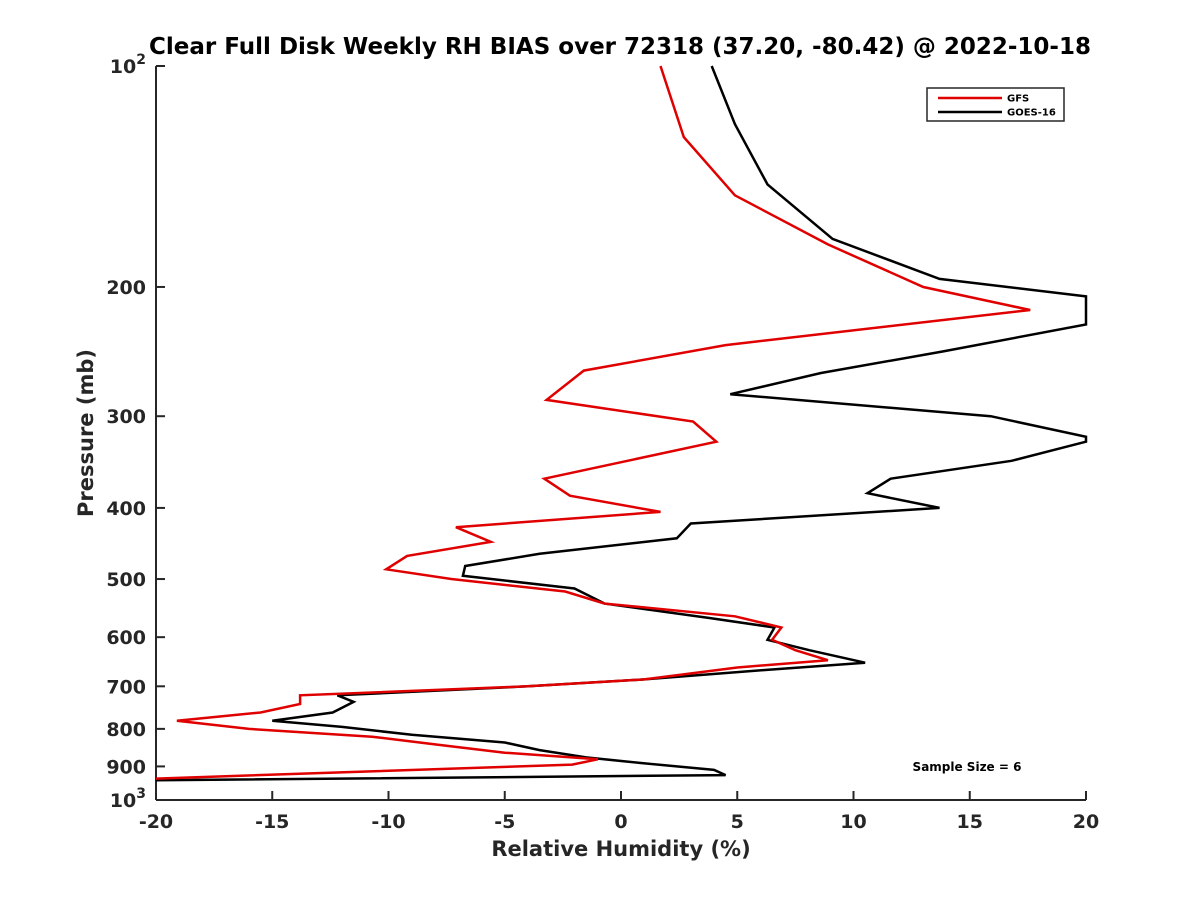 This screenshot has height=900, width=1200. Describe the element at coordinates (1031, 113) in the screenshot. I see `legend-label: GOES-16` at that location.